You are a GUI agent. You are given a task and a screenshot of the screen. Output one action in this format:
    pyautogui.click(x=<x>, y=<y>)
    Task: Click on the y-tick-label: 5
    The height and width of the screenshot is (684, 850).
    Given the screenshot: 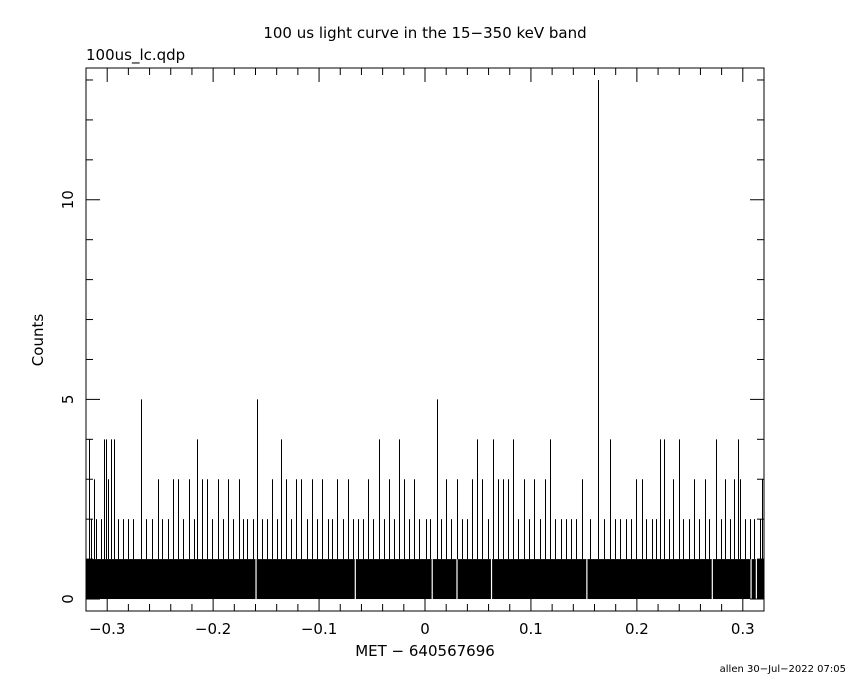 What is the action you would take?
    pyautogui.click(x=68, y=400)
    